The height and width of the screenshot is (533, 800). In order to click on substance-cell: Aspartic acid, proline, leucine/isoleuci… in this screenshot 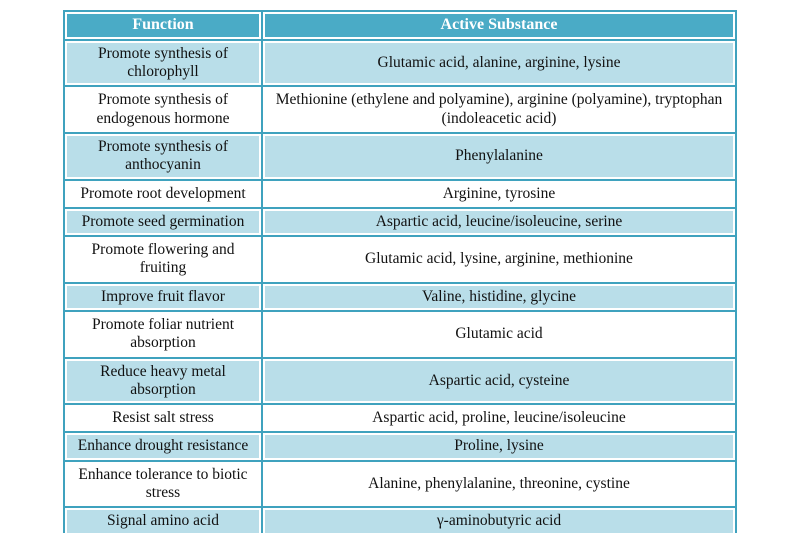, I will do `click(499, 418)`.